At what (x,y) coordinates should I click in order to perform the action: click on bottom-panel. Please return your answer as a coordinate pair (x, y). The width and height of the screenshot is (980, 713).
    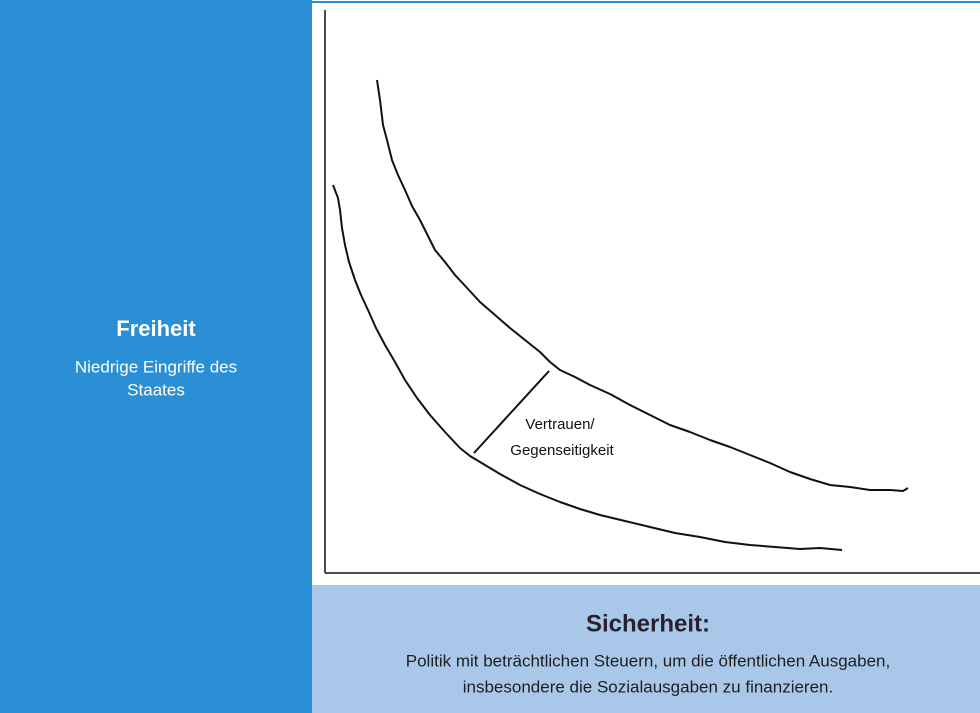
    Looking at the image, I should click on (646, 649).